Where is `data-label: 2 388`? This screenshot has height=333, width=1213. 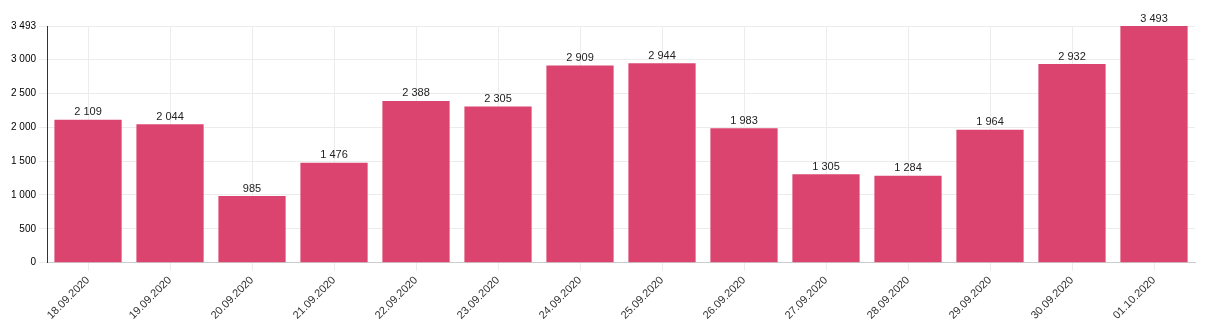 data-label: 2 388 is located at coordinates (416, 92).